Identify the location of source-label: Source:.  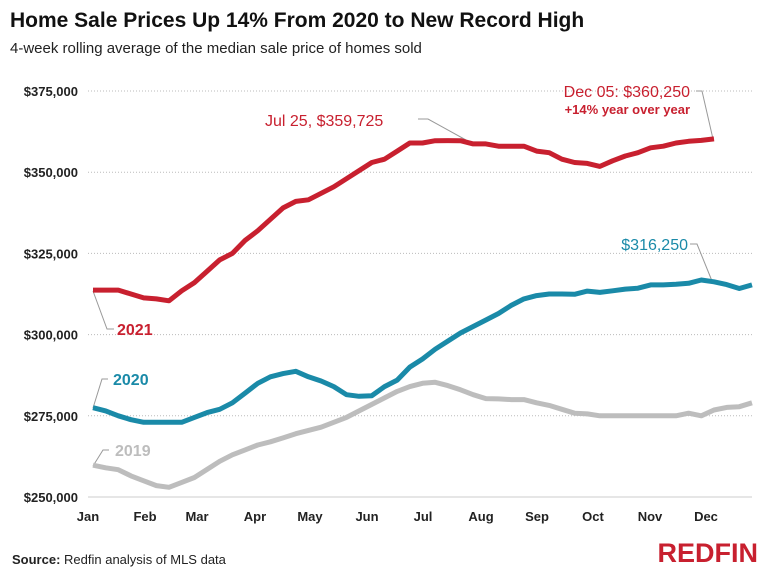
(36, 559).